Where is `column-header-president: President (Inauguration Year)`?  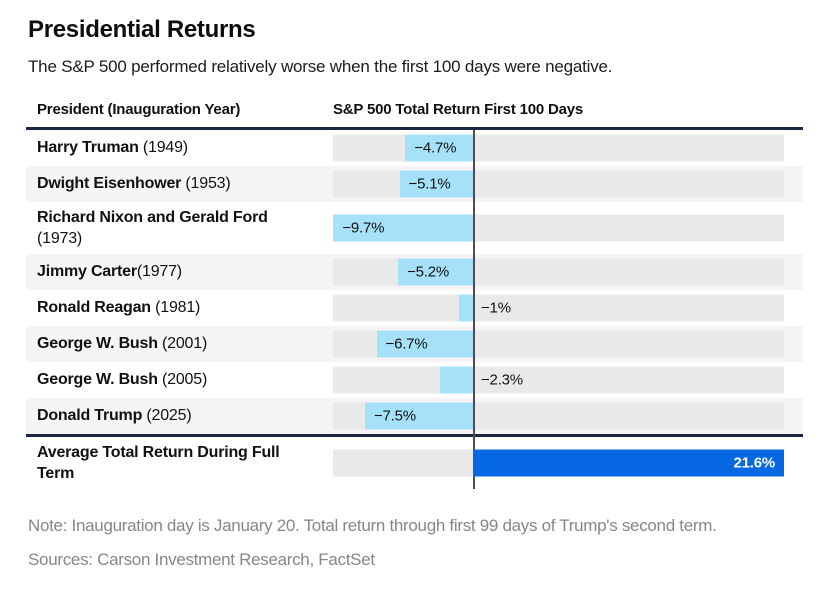 column-header-president: President (Inauguration Year) is located at coordinates (139, 109).